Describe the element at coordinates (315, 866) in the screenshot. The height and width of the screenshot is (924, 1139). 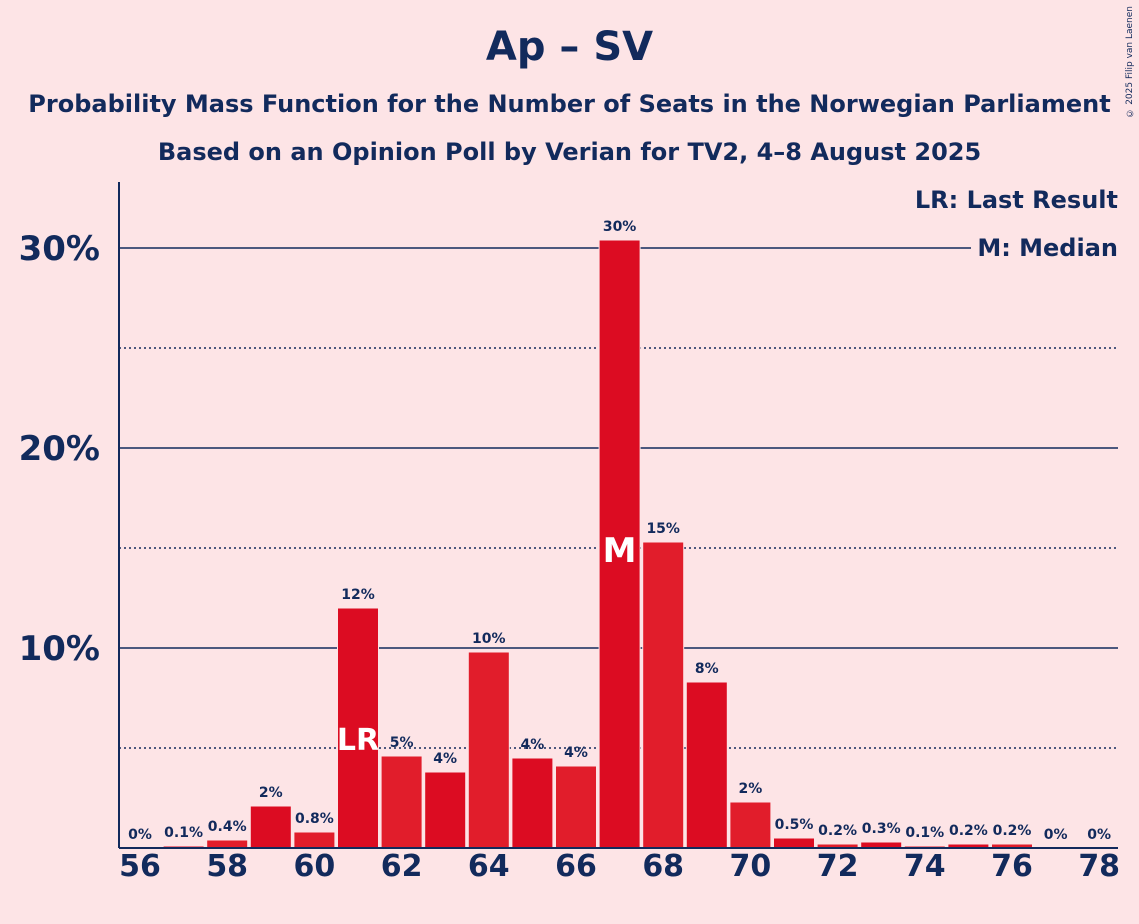
I see `x-tick-label: 60` at that location.